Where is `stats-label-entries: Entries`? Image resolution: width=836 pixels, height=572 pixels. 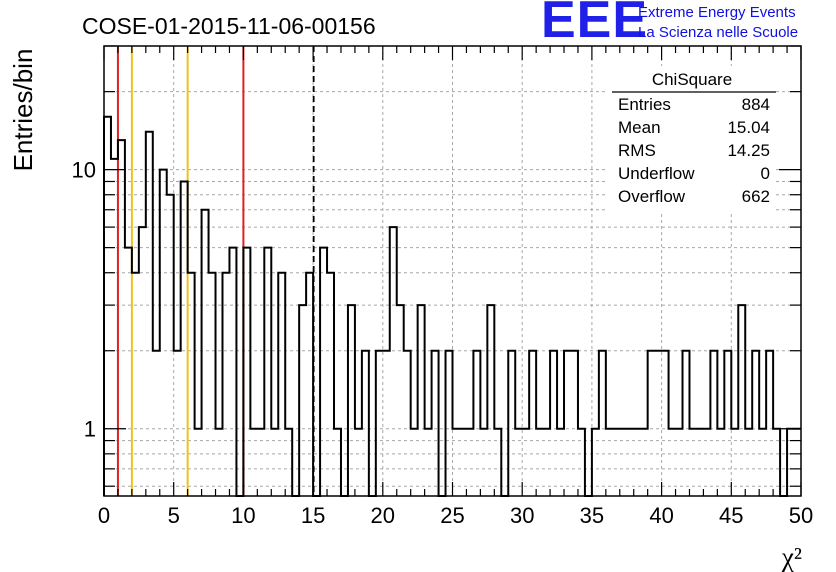
stats-label-entries: Entries is located at coordinates (644, 104).